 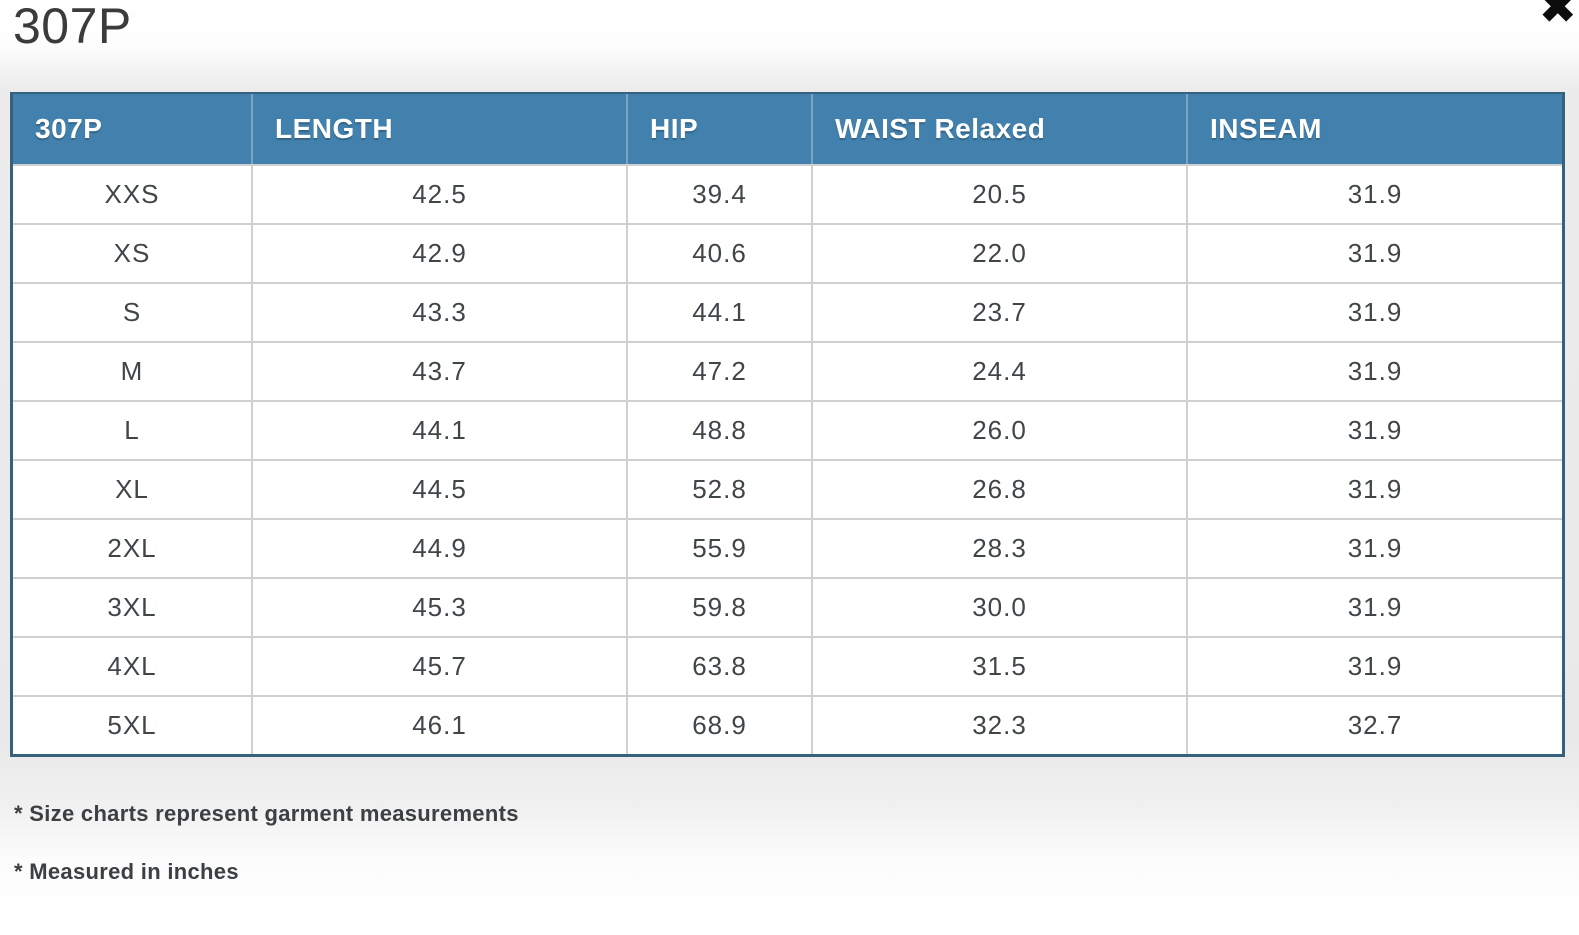 I want to click on close-icon: ✖, so click(x=1557, y=15).